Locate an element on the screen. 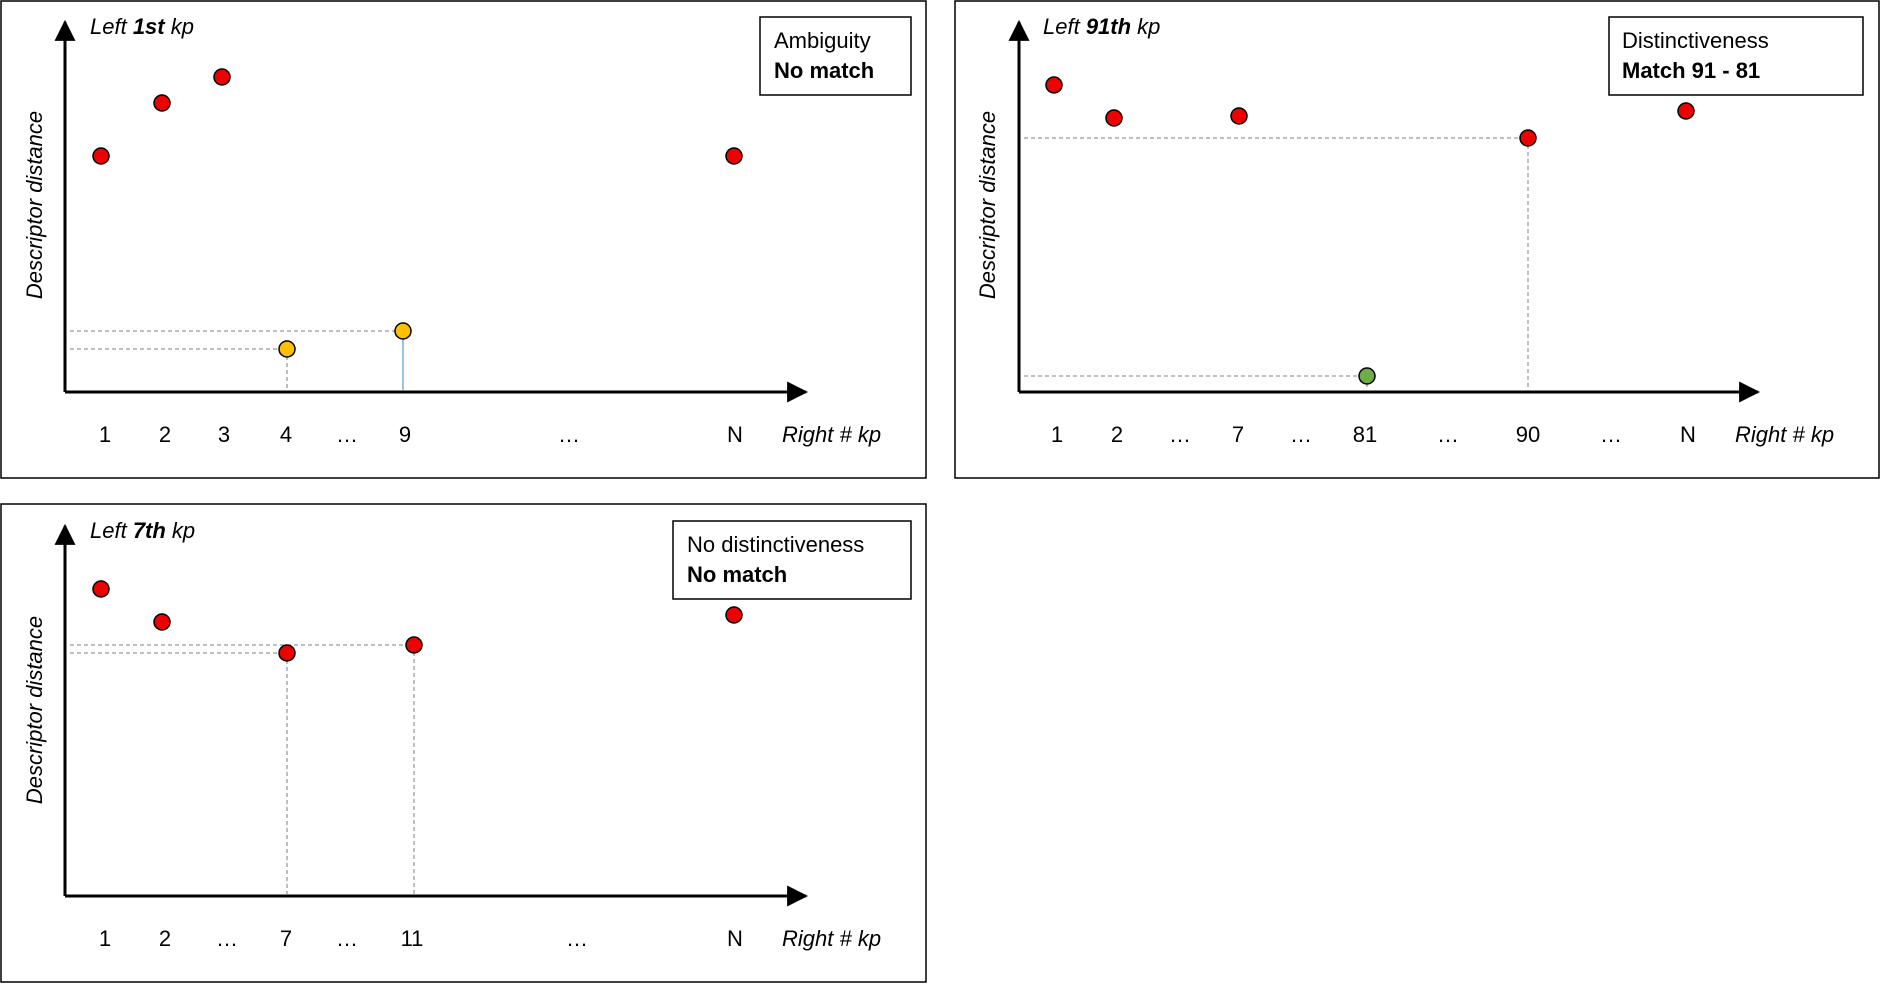 The image size is (1880, 984). tick-label: 11 is located at coordinates (412, 938).